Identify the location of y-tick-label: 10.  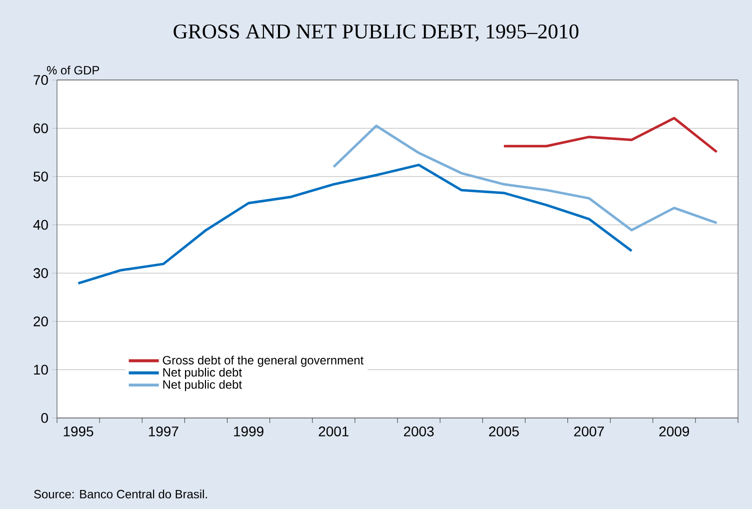
(41, 369).